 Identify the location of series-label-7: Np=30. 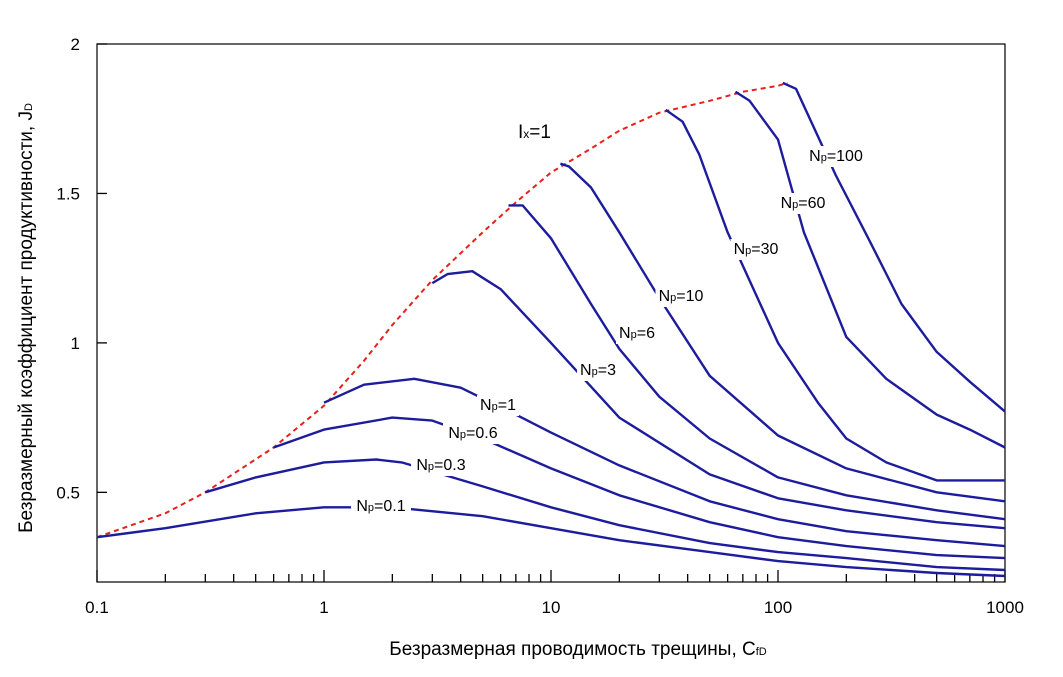
(756, 249).